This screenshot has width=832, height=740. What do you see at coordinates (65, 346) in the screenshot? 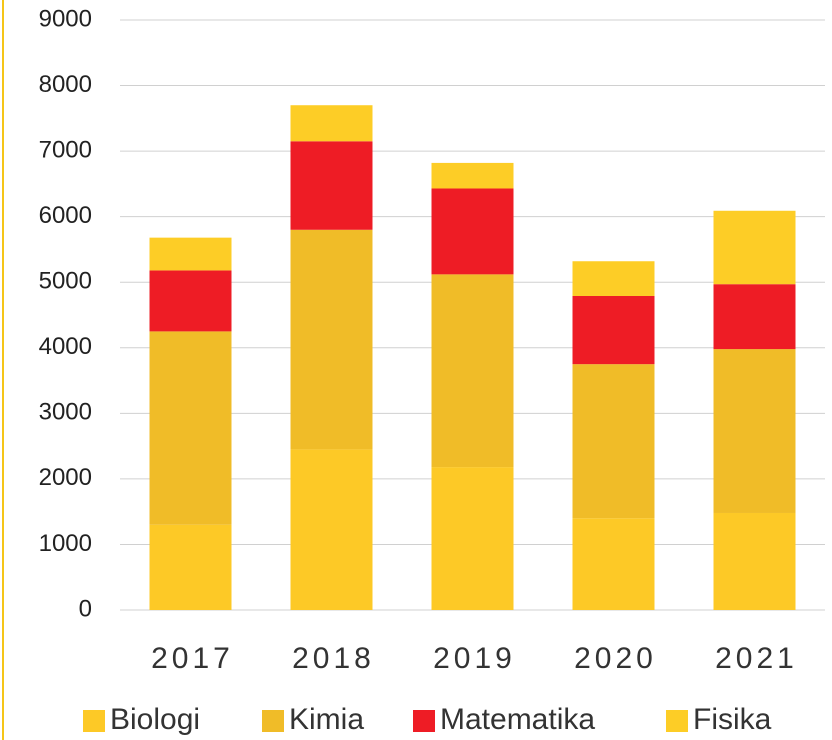
I see `y-tick-label: 4000` at bounding box center [65, 346].